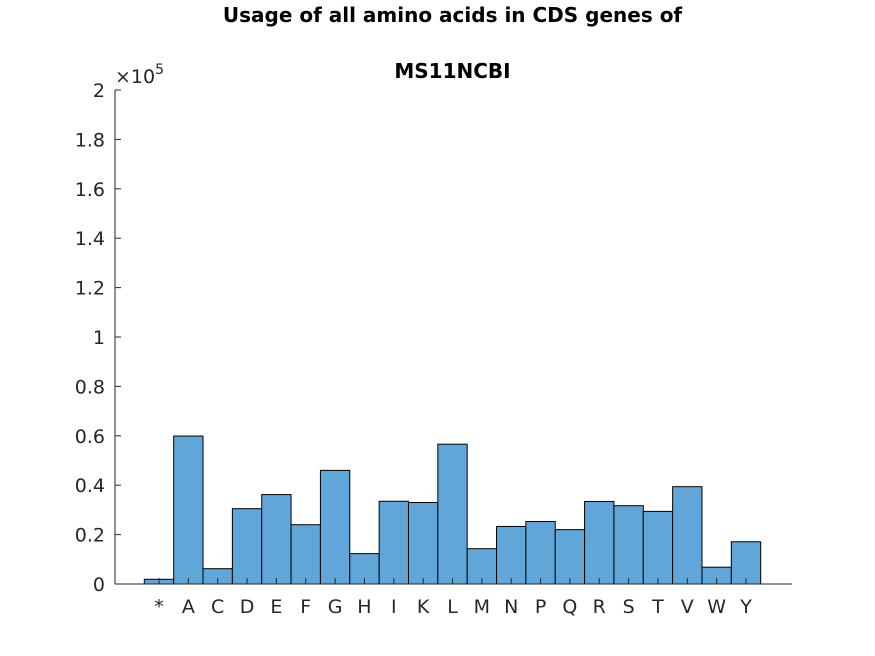  I want to click on bar-V, so click(687, 535).